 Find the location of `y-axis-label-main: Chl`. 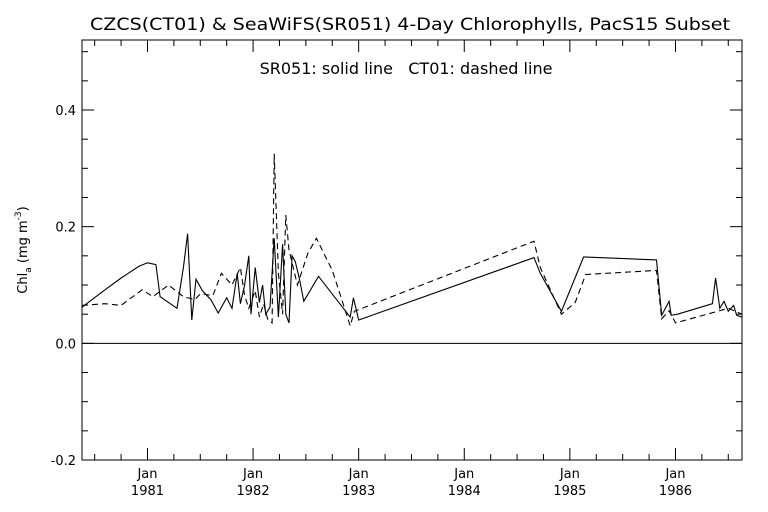

y-axis-label-main: Chl is located at coordinates (23, 283).